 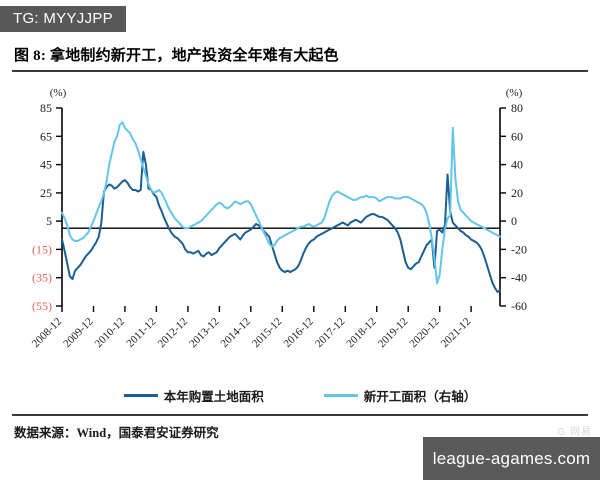 What do you see at coordinates (517, 136) in the screenshot?
I see `y-axis-right-tick-label: 60` at bounding box center [517, 136].